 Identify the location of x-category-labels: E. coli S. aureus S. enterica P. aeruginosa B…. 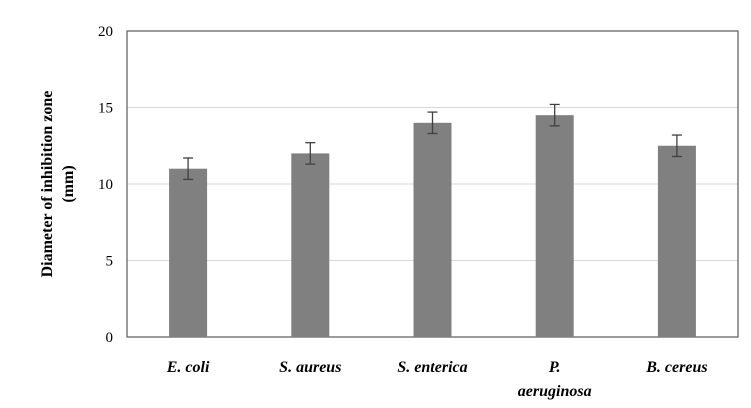
(437, 379).